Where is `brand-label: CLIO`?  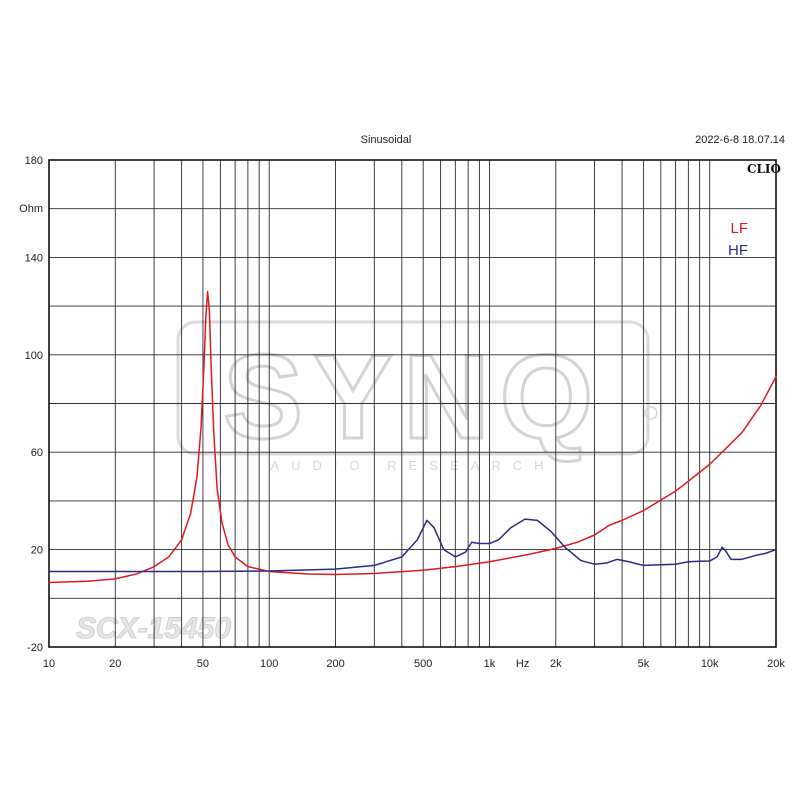
brand-label: CLIO is located at coordinates (764, 169).